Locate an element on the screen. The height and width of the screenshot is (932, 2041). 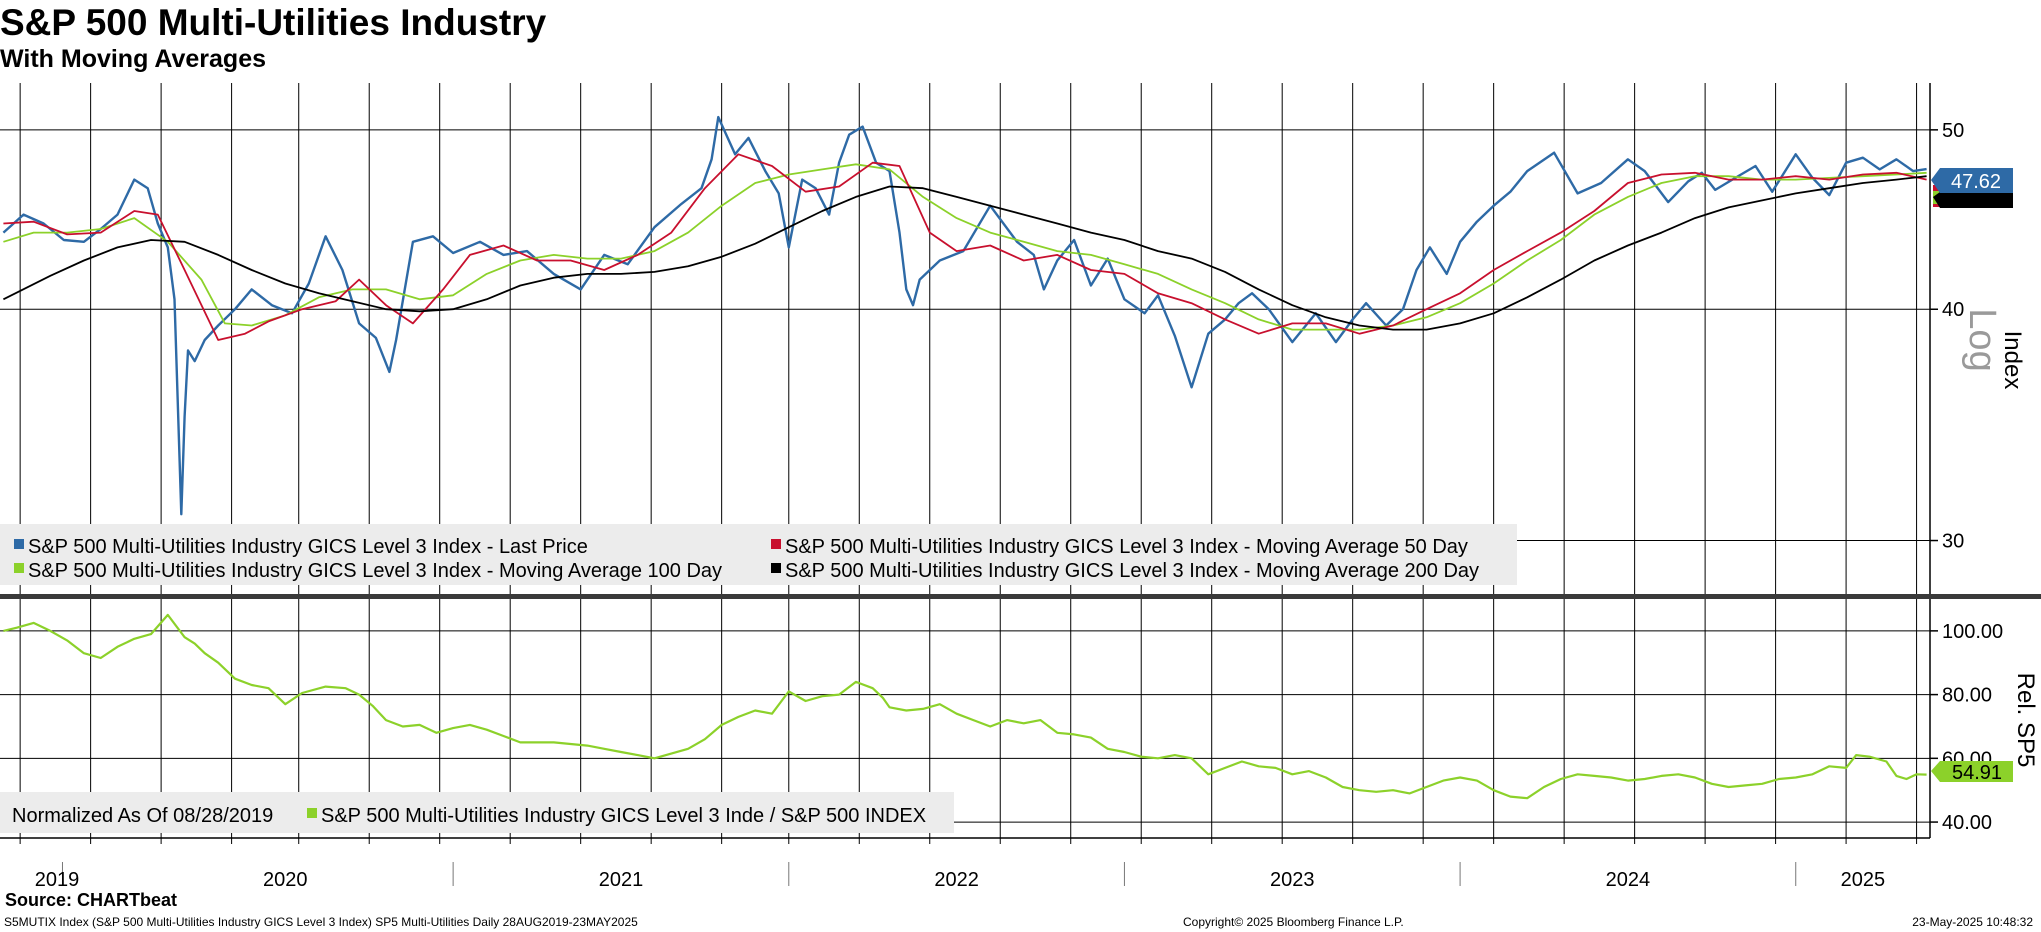
last-value-badges: 47.62 is located at coordinates (1972, 188).